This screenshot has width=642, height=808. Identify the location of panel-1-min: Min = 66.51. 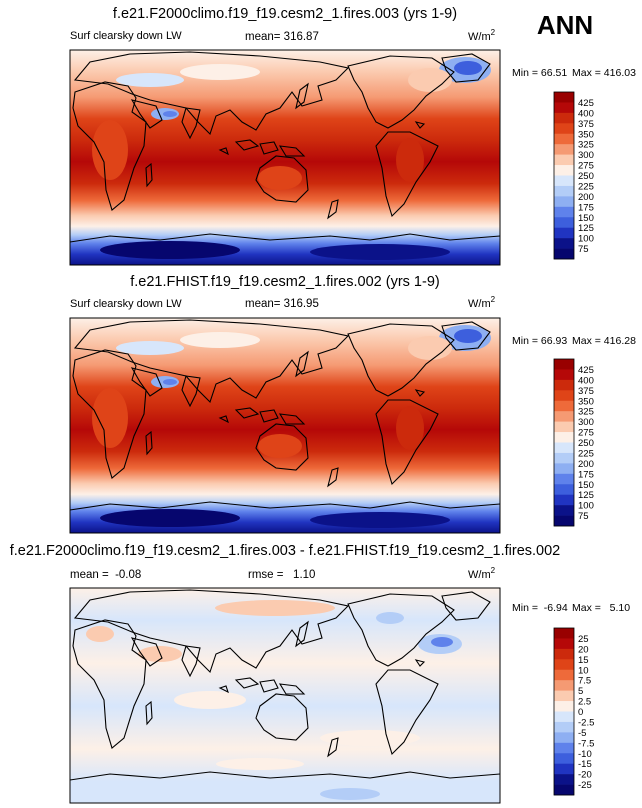
(539, 73).